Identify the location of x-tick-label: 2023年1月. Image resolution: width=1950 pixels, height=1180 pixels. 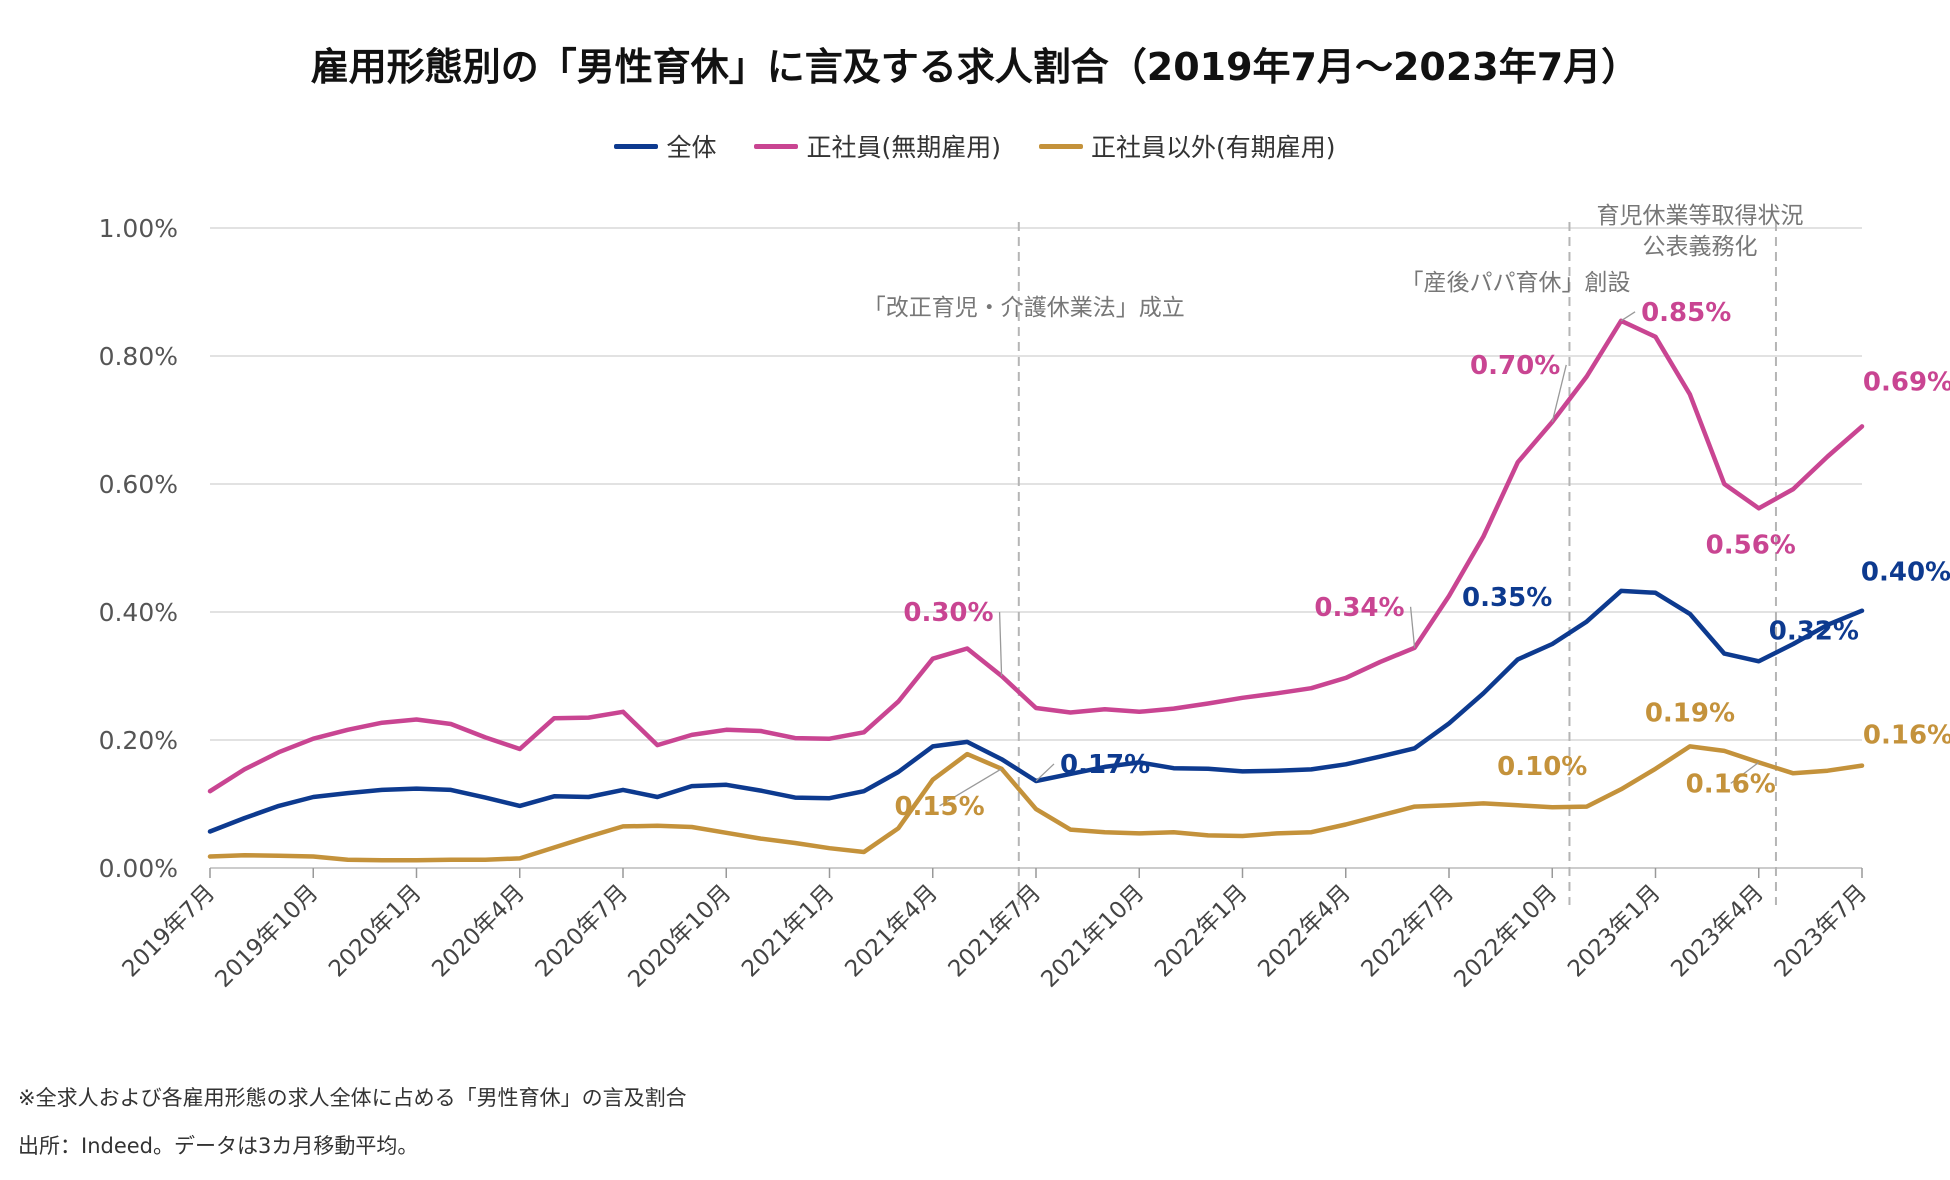
(1614, 931).